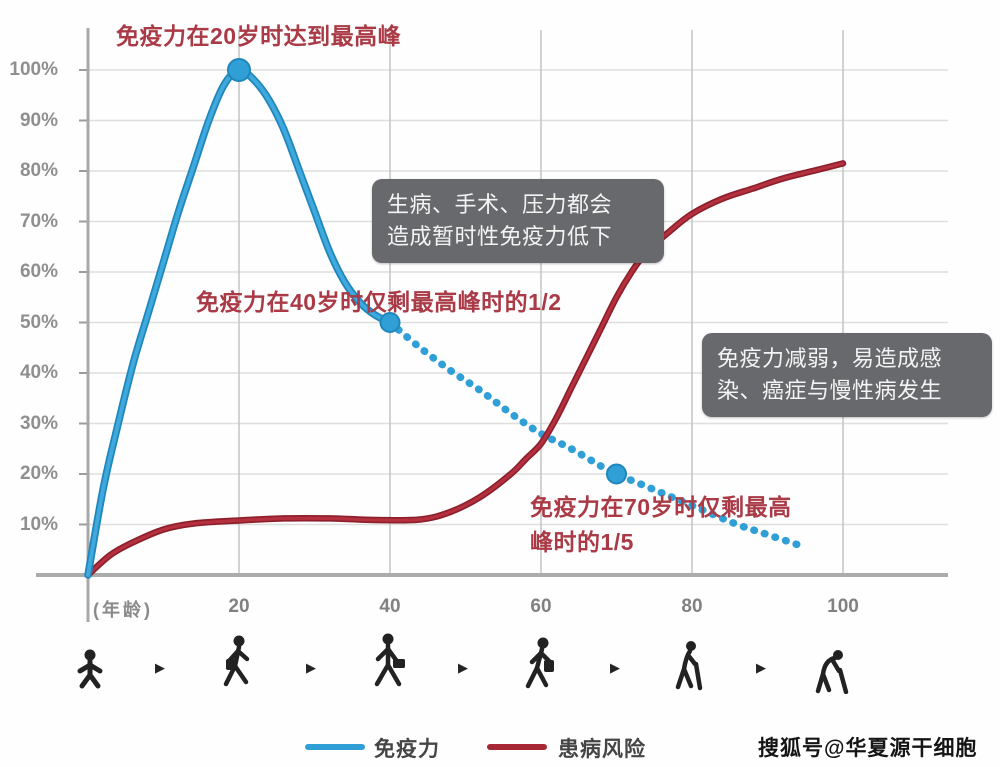 This screenshot has width=1000, height=767. I want to click on y-tick-label: 100%, so click(33, 69).